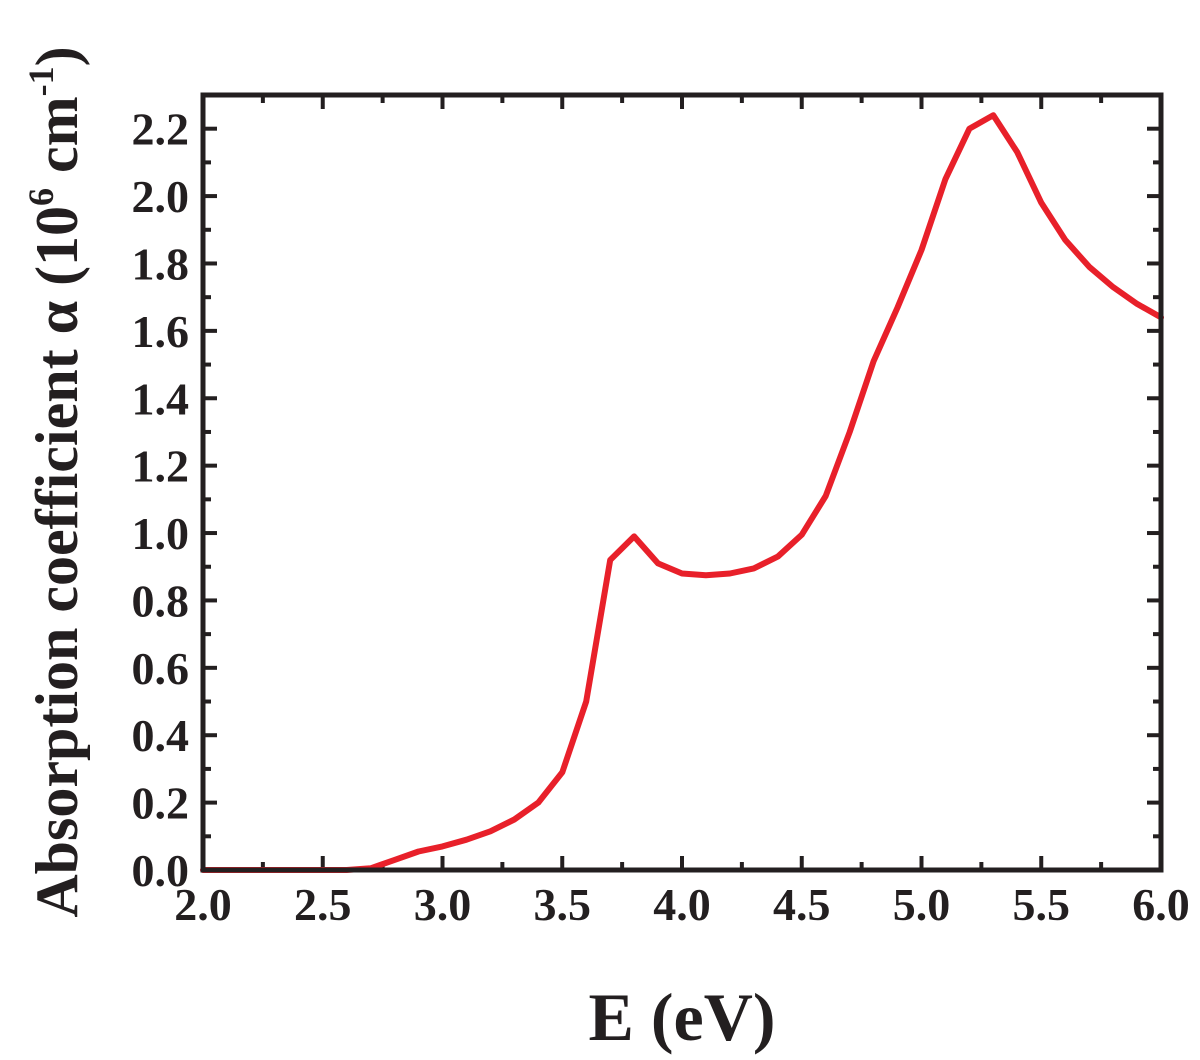 Image resolution: width=1200 pixels, height=1060 pixels. What do you see at coordinates (161, 600) in the screenshot?
I see `y-tick-label: 0.8` at bounding box center [161, 600].